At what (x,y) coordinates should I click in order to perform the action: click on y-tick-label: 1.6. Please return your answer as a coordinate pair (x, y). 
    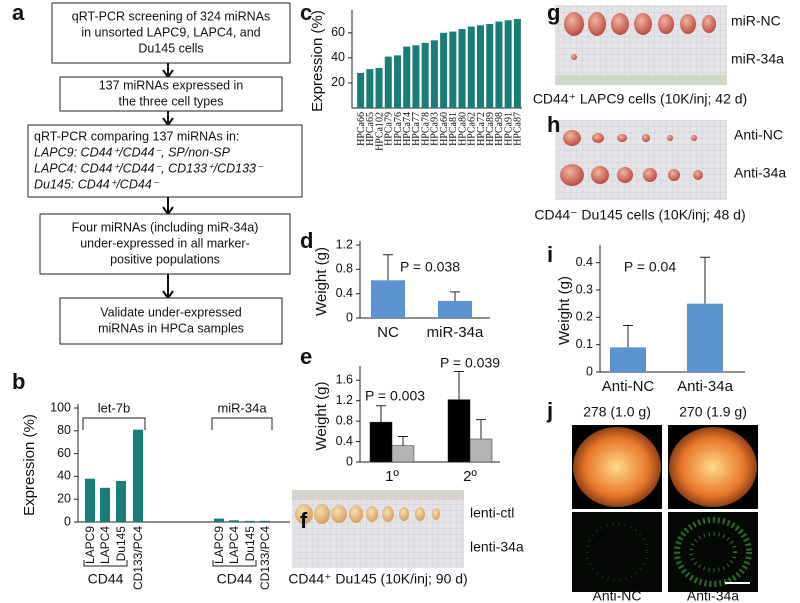
    Looking at the image, I should click on (344, 380).